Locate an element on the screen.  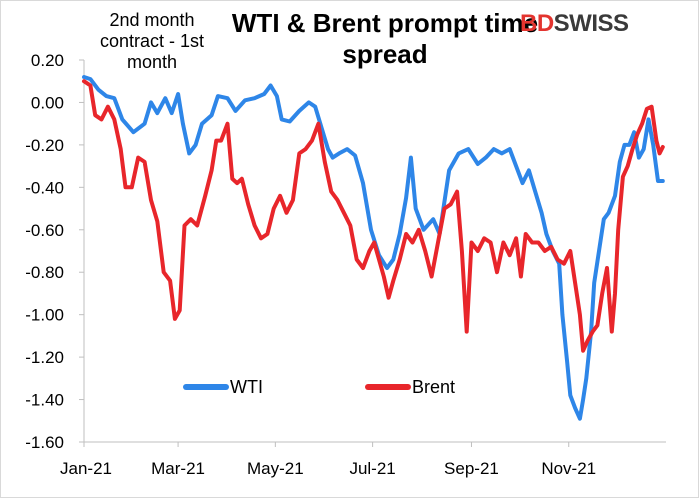
x-tick-label: Jul-21 is located at coordinates (372, 468).